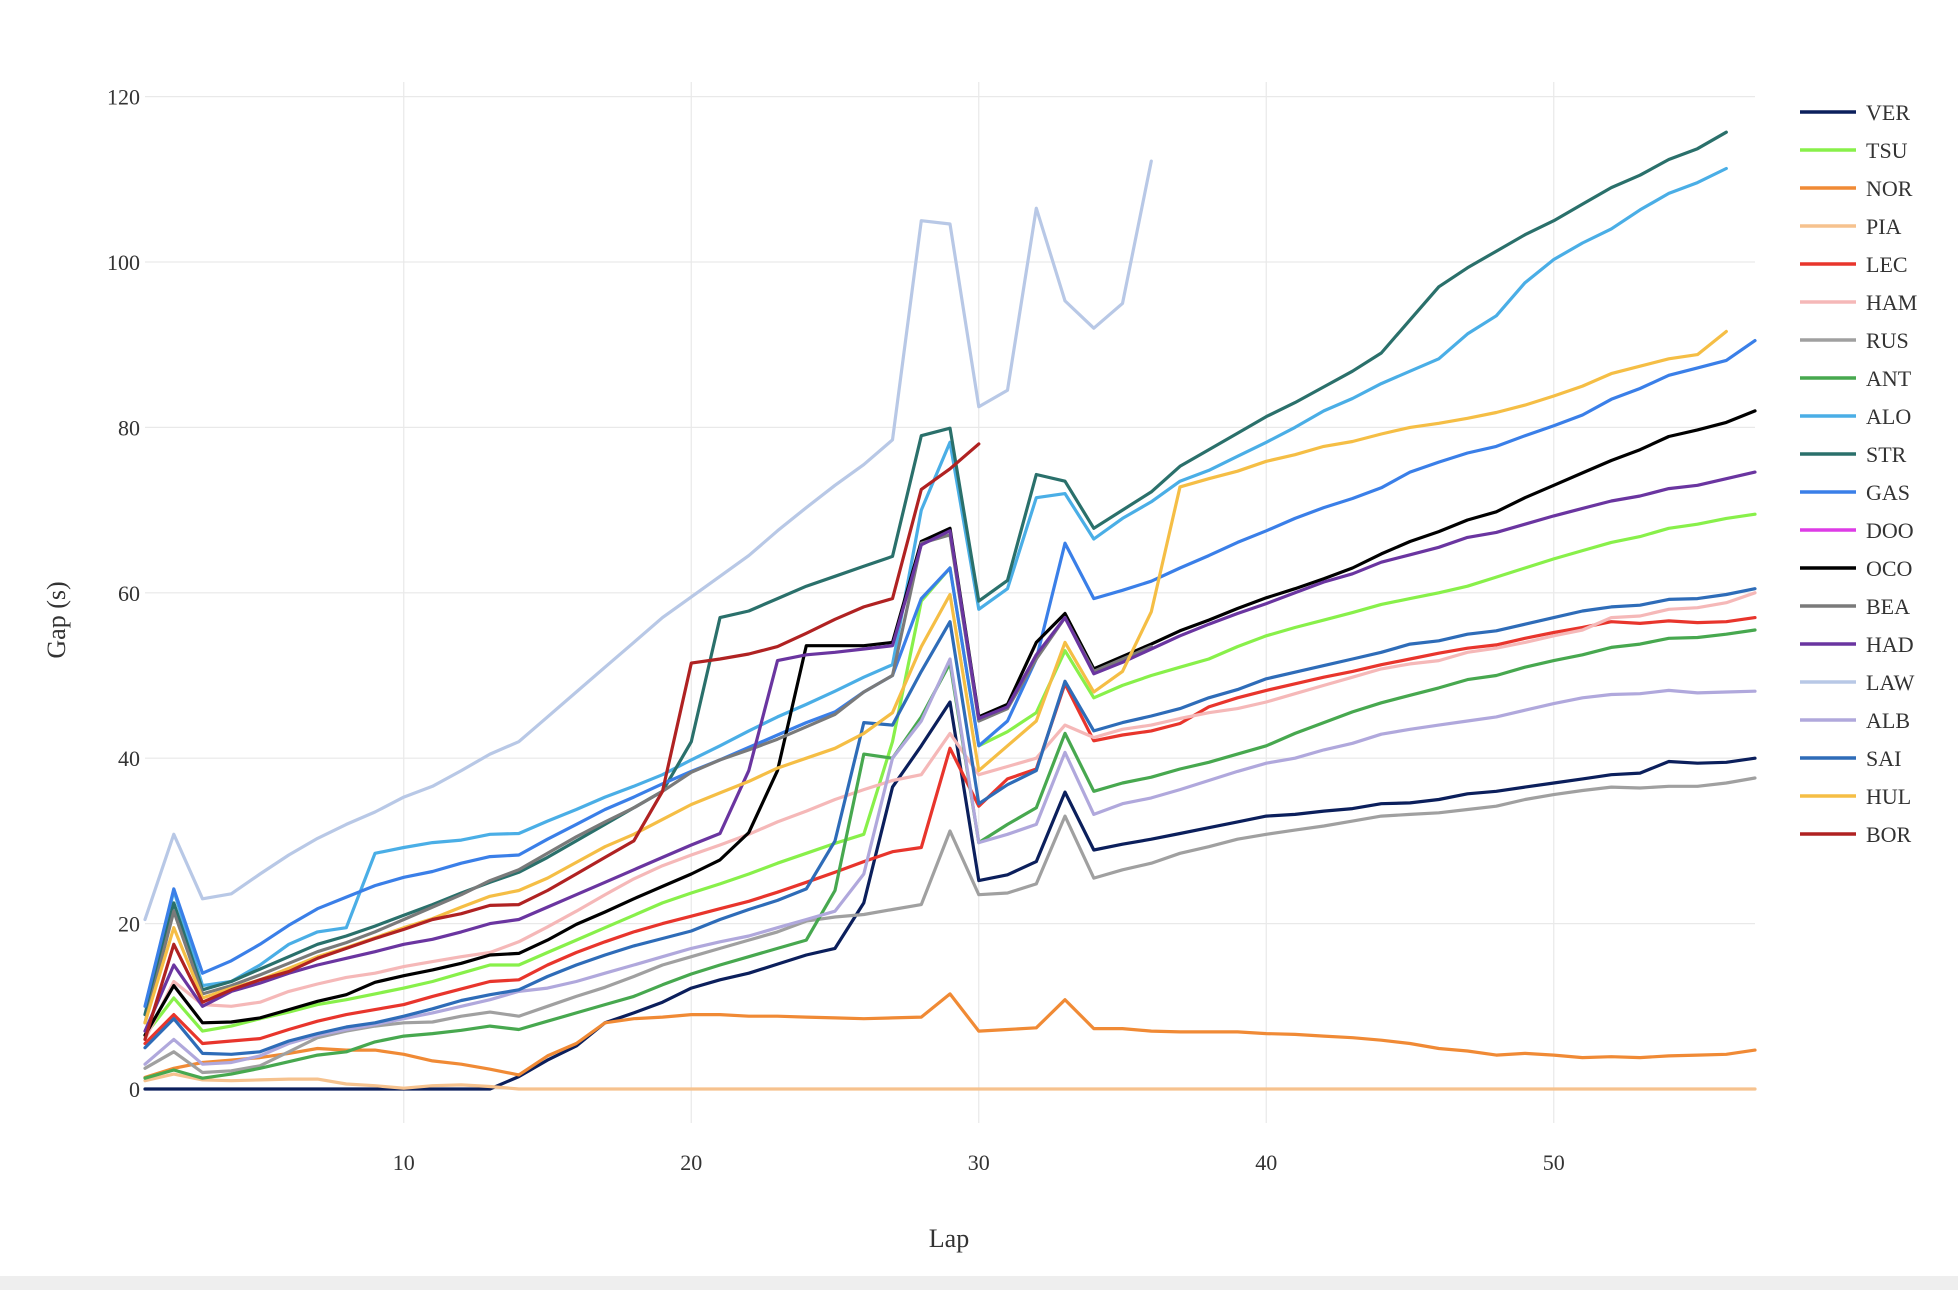 The image size is (1958, 1295). What do you see at coordinates (1890, 644) in the screenshot?
I see `legend-label: HAD` at bounding box center [1890, 644].